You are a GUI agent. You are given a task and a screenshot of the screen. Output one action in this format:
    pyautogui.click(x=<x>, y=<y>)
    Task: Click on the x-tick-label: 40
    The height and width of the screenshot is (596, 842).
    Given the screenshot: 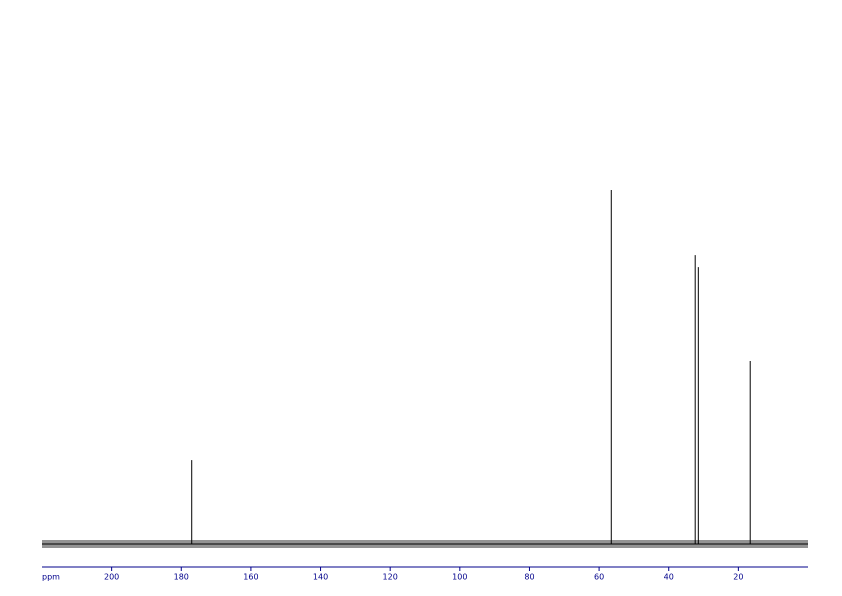 What is the action you would take?
    pyautogui.click(x=669, y=577)
    